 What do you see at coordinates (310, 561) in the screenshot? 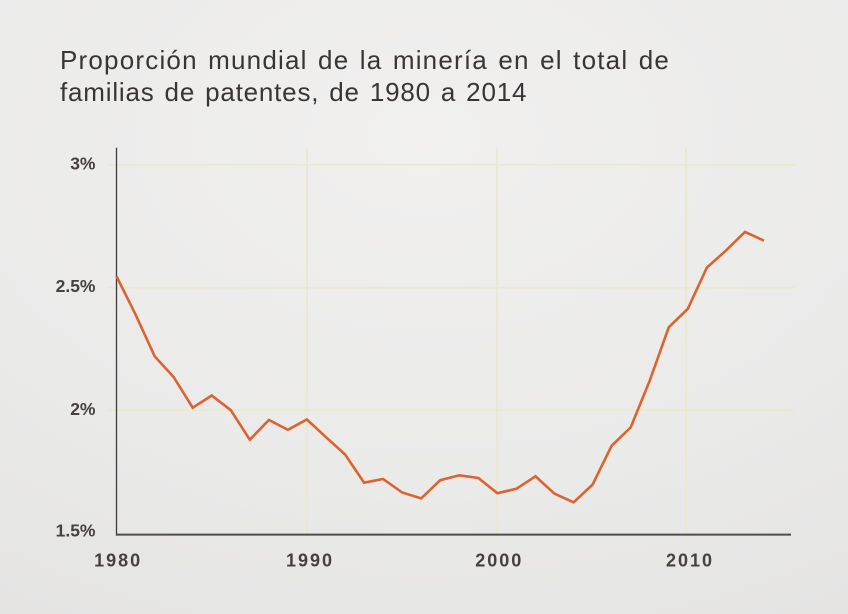
I see `svg-text: 1990` at bounding box center [310, 561].